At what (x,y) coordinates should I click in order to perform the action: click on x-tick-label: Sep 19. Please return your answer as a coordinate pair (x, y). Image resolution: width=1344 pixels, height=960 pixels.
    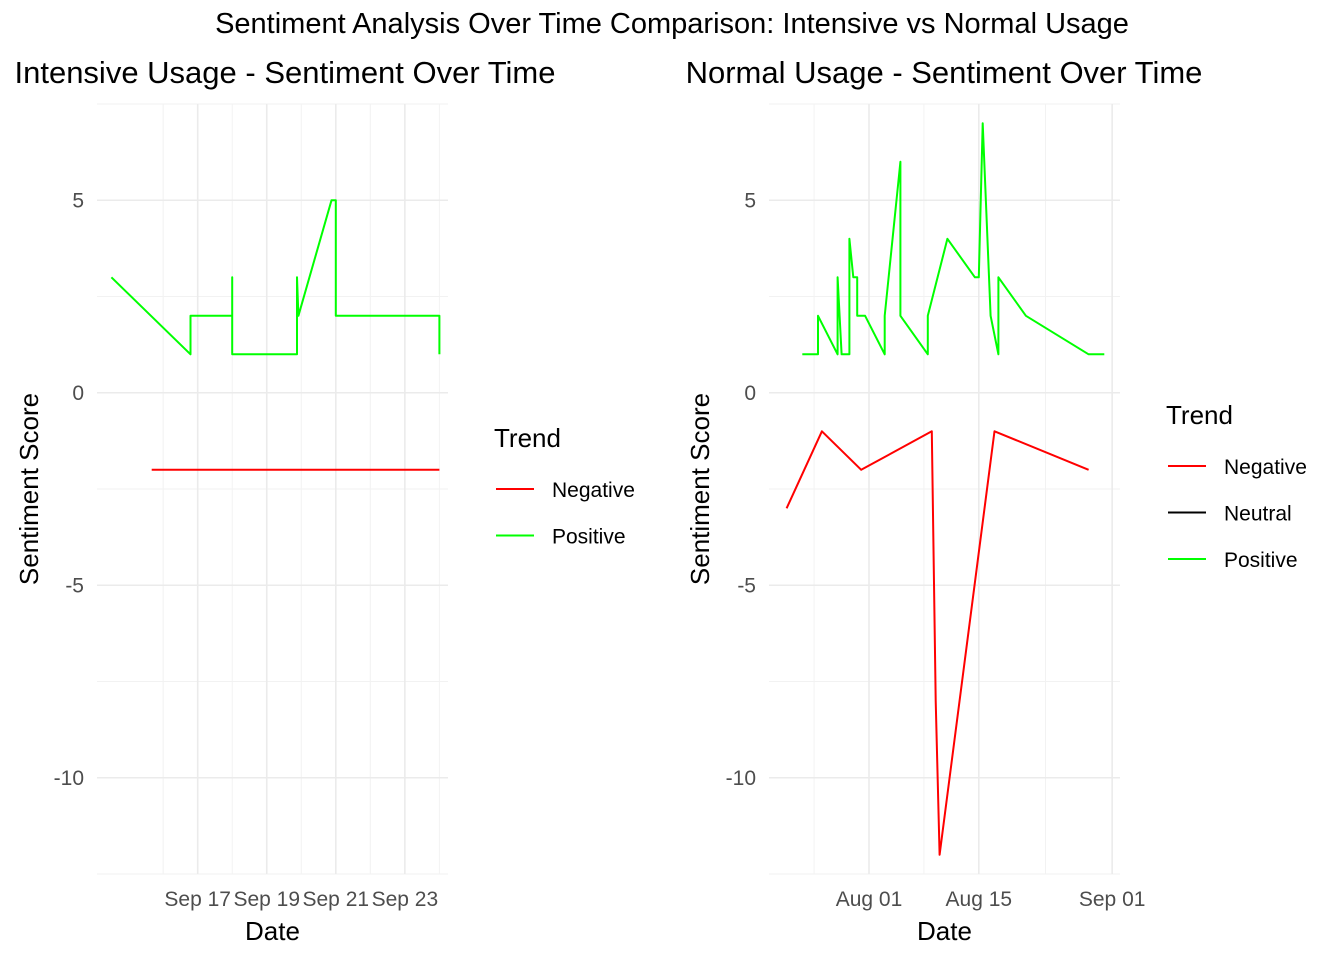
    Looking at the image, I should click on (266, 899).